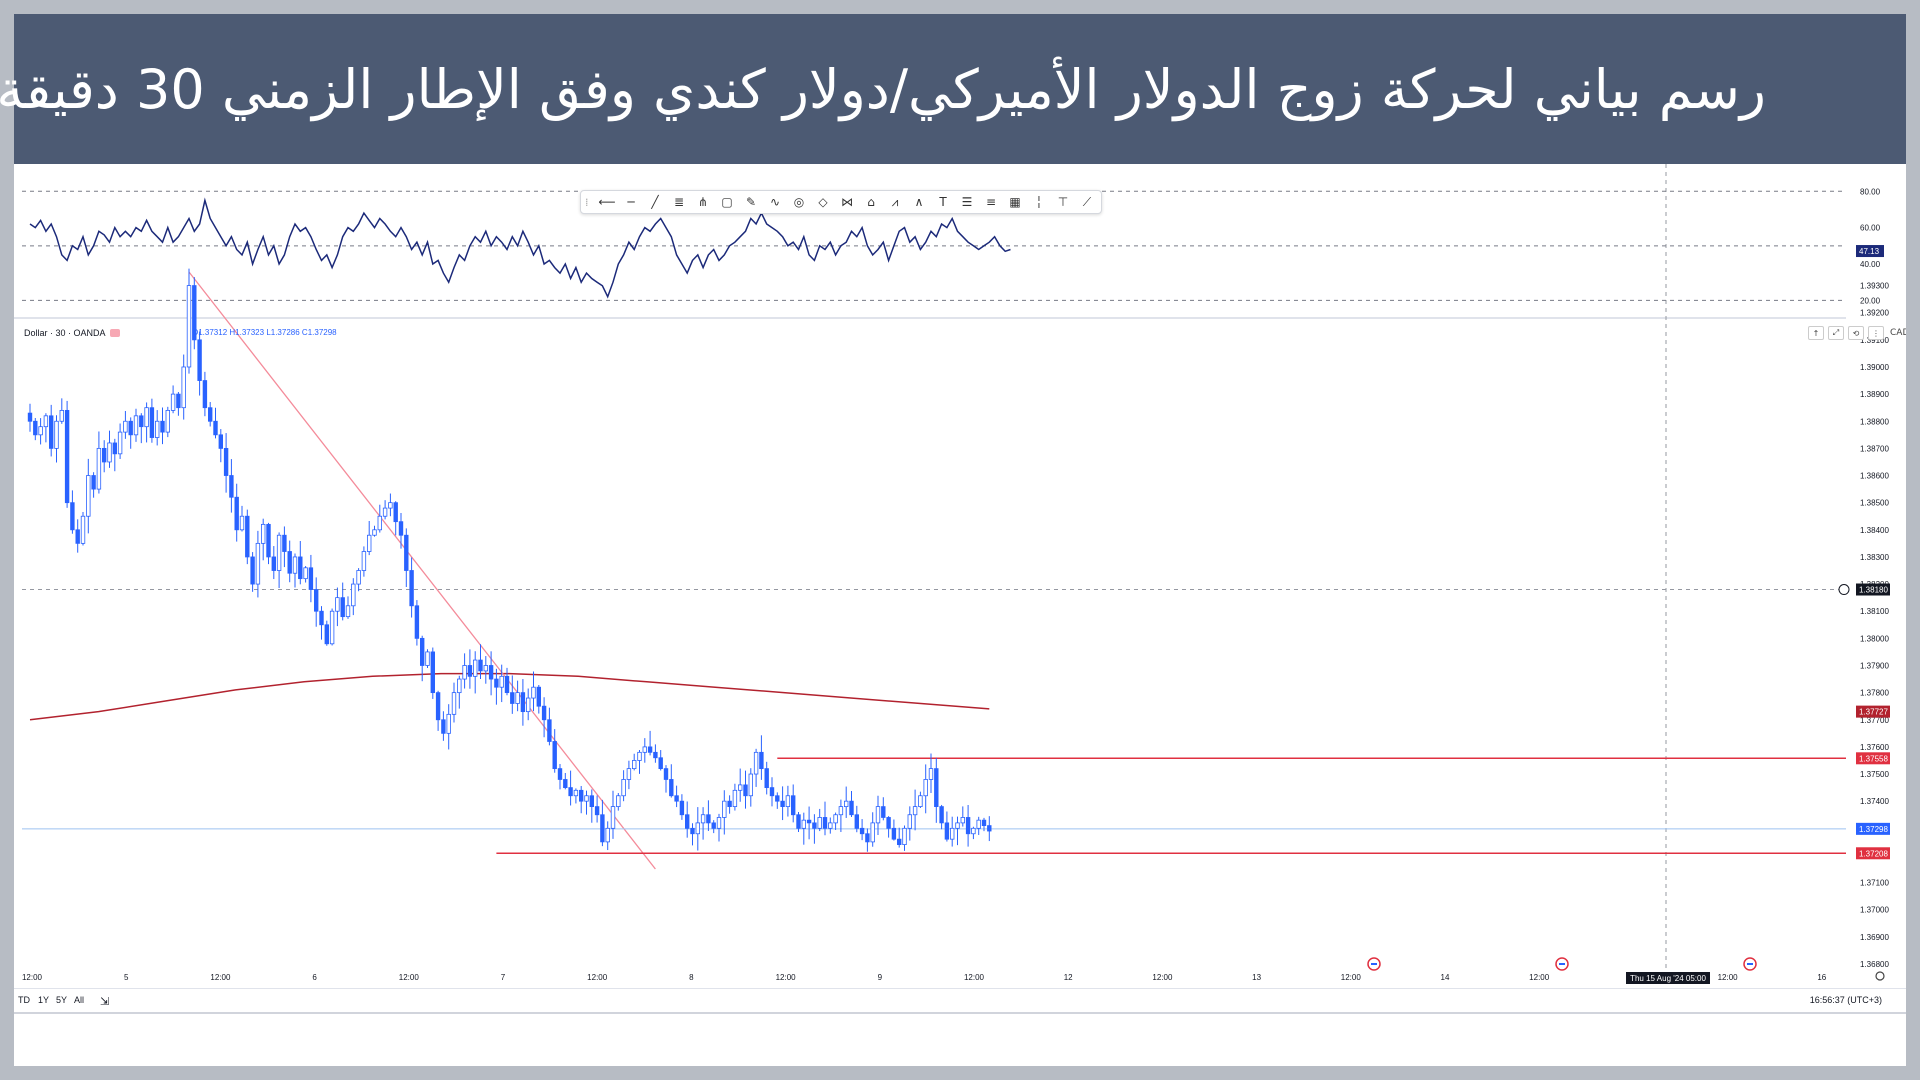  I want to click on price-tick-label: 1.37800, so click(1874, 693).